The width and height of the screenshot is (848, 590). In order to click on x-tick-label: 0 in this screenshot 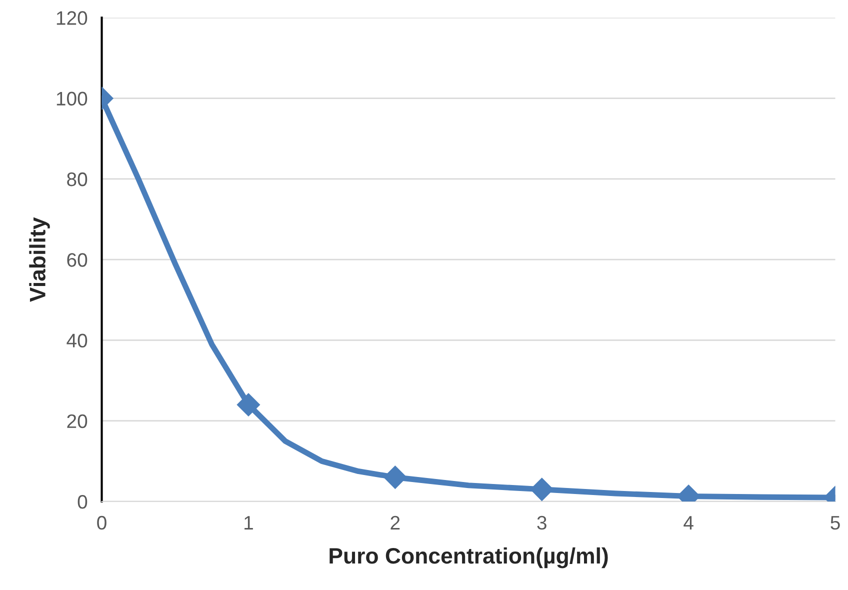, I will do `click(101, 523)`.